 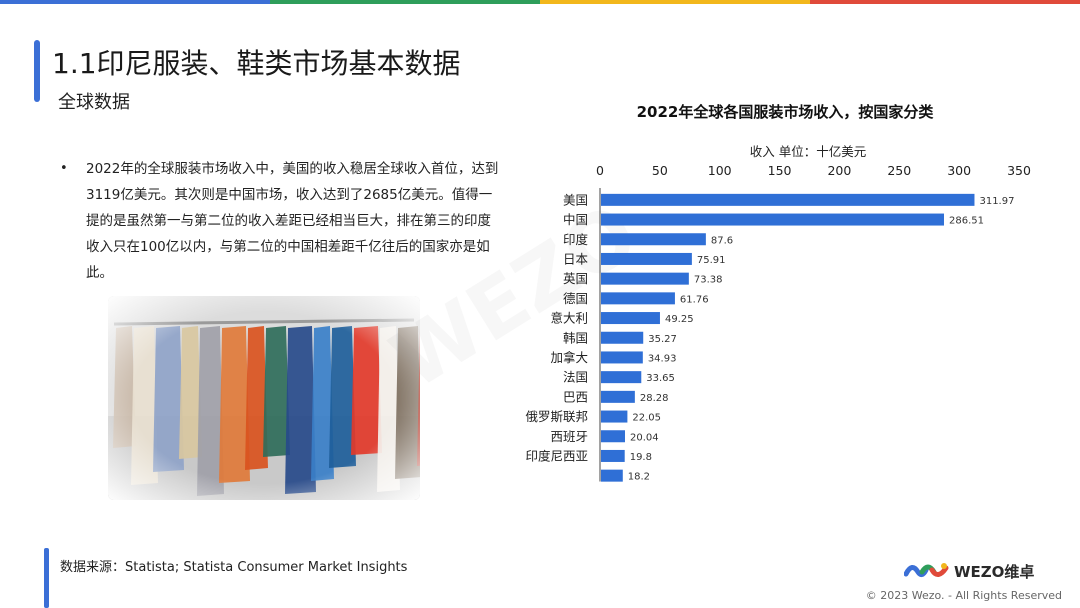 What do you see at coordinates (996, 201) in the screenshot?
I see `bar-value-label: 311.97` at bounding box center [996, 201].